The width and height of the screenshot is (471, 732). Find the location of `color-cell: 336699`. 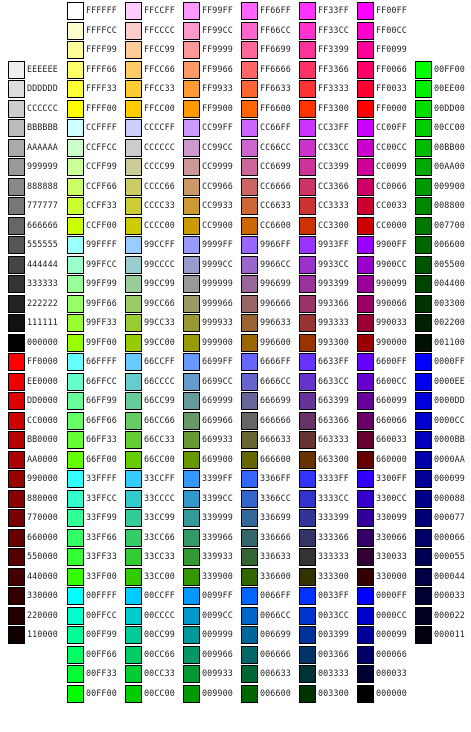

color-cell: 336699 is located at coordinates (269, 519).